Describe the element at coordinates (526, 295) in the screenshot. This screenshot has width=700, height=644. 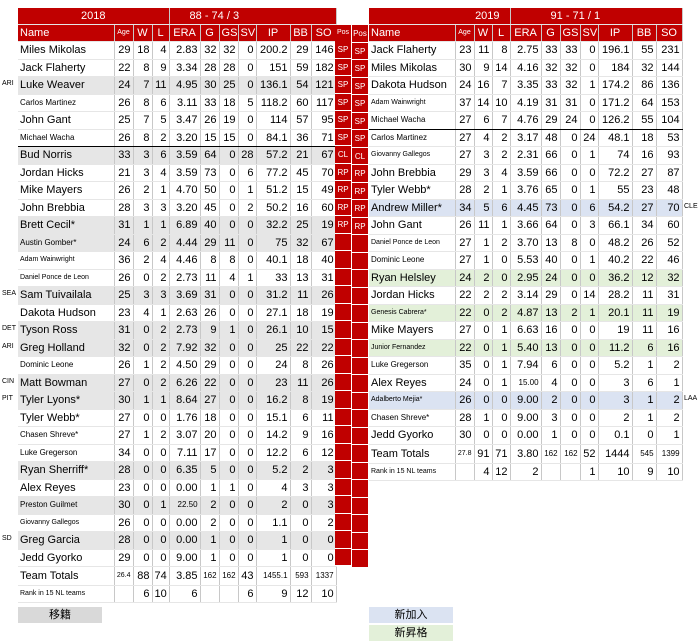
I see `table-row: Jordan Hicks 22 2 2 3.14 29 0 14 28.2 11 31` at that location.